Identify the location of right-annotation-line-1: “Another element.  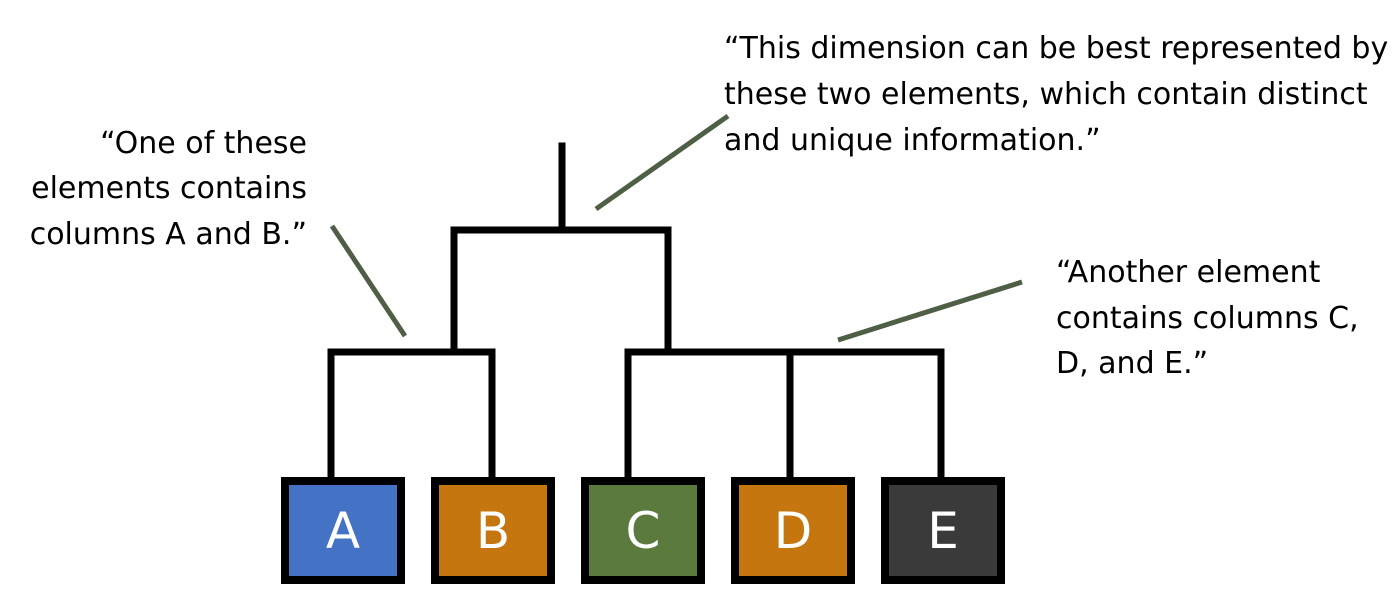
(1188, 272).